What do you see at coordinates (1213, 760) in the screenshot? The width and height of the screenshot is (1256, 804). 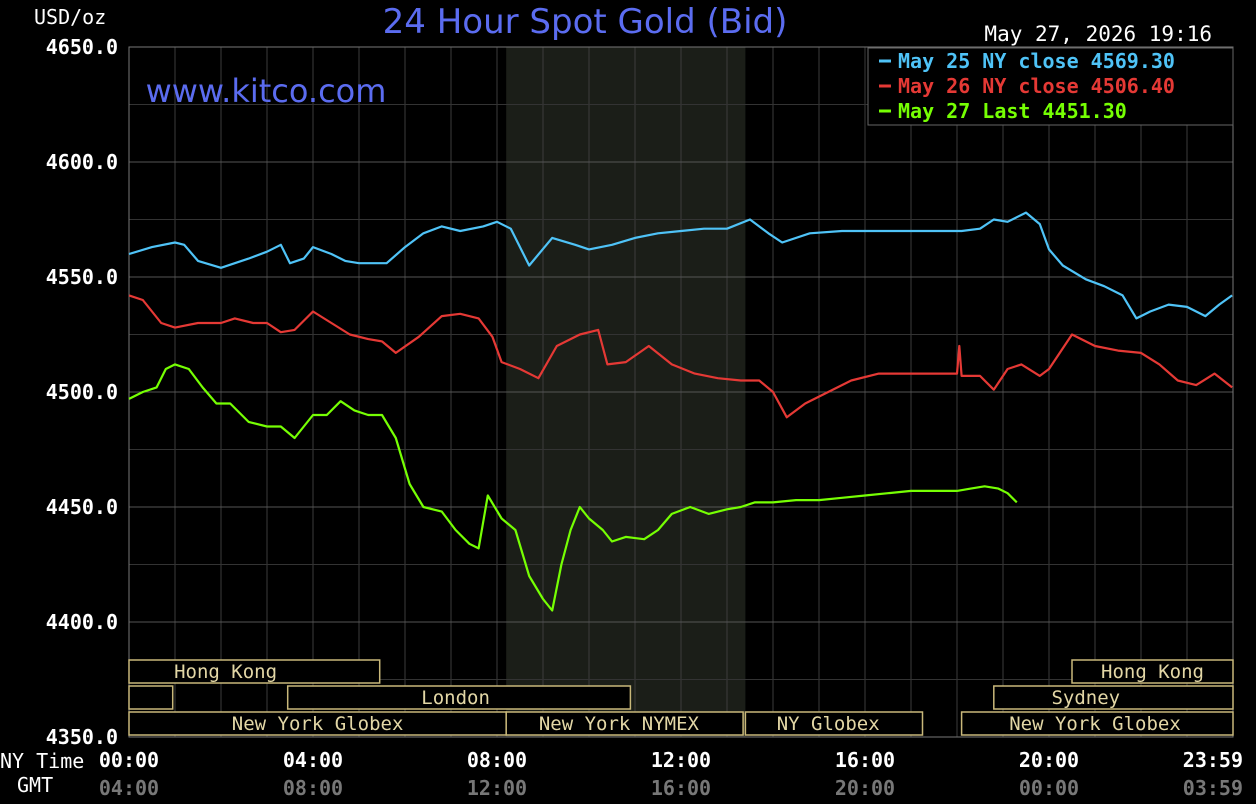 I see `x-tick-label-ny: 23:59` at bounding box center [1213, 760].